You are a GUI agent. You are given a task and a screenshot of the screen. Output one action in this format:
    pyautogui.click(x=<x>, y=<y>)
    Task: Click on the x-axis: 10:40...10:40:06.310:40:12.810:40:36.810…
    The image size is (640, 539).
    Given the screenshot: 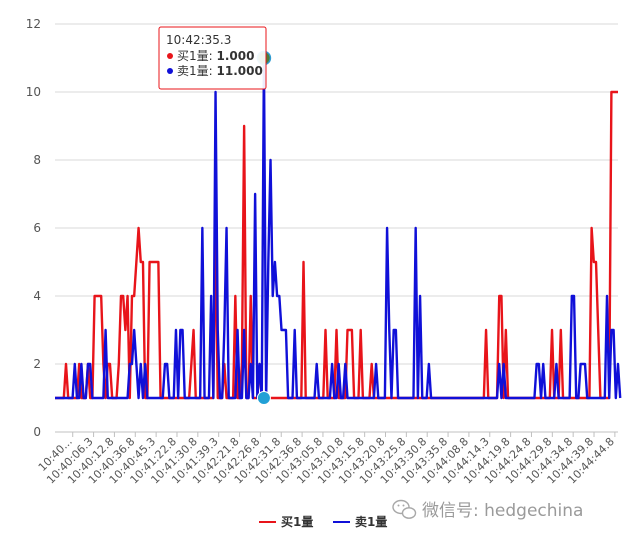 What is the action you would take?
    pyautogui.click(x=327, y=458)
    